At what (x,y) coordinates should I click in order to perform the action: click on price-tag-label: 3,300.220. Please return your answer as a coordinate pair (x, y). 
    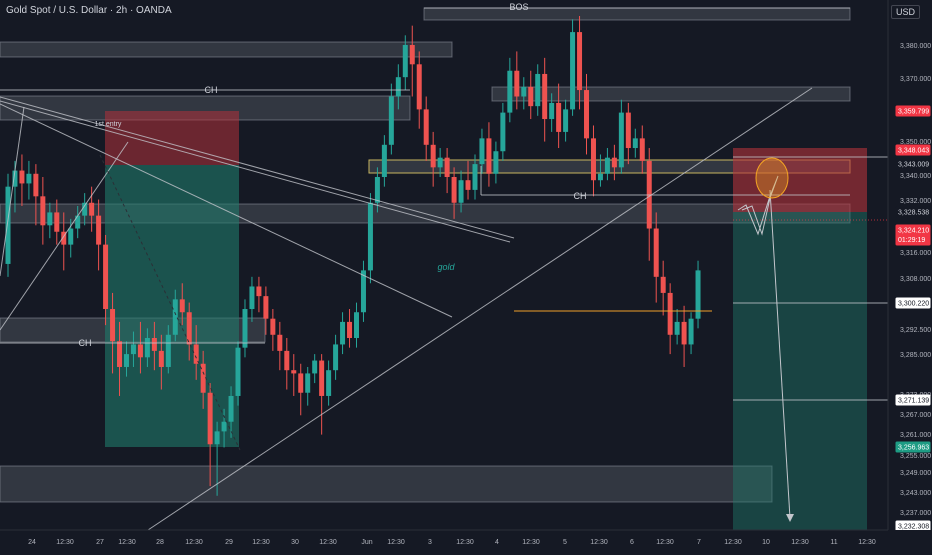
    Looking at the image, I should click on (913, 304).